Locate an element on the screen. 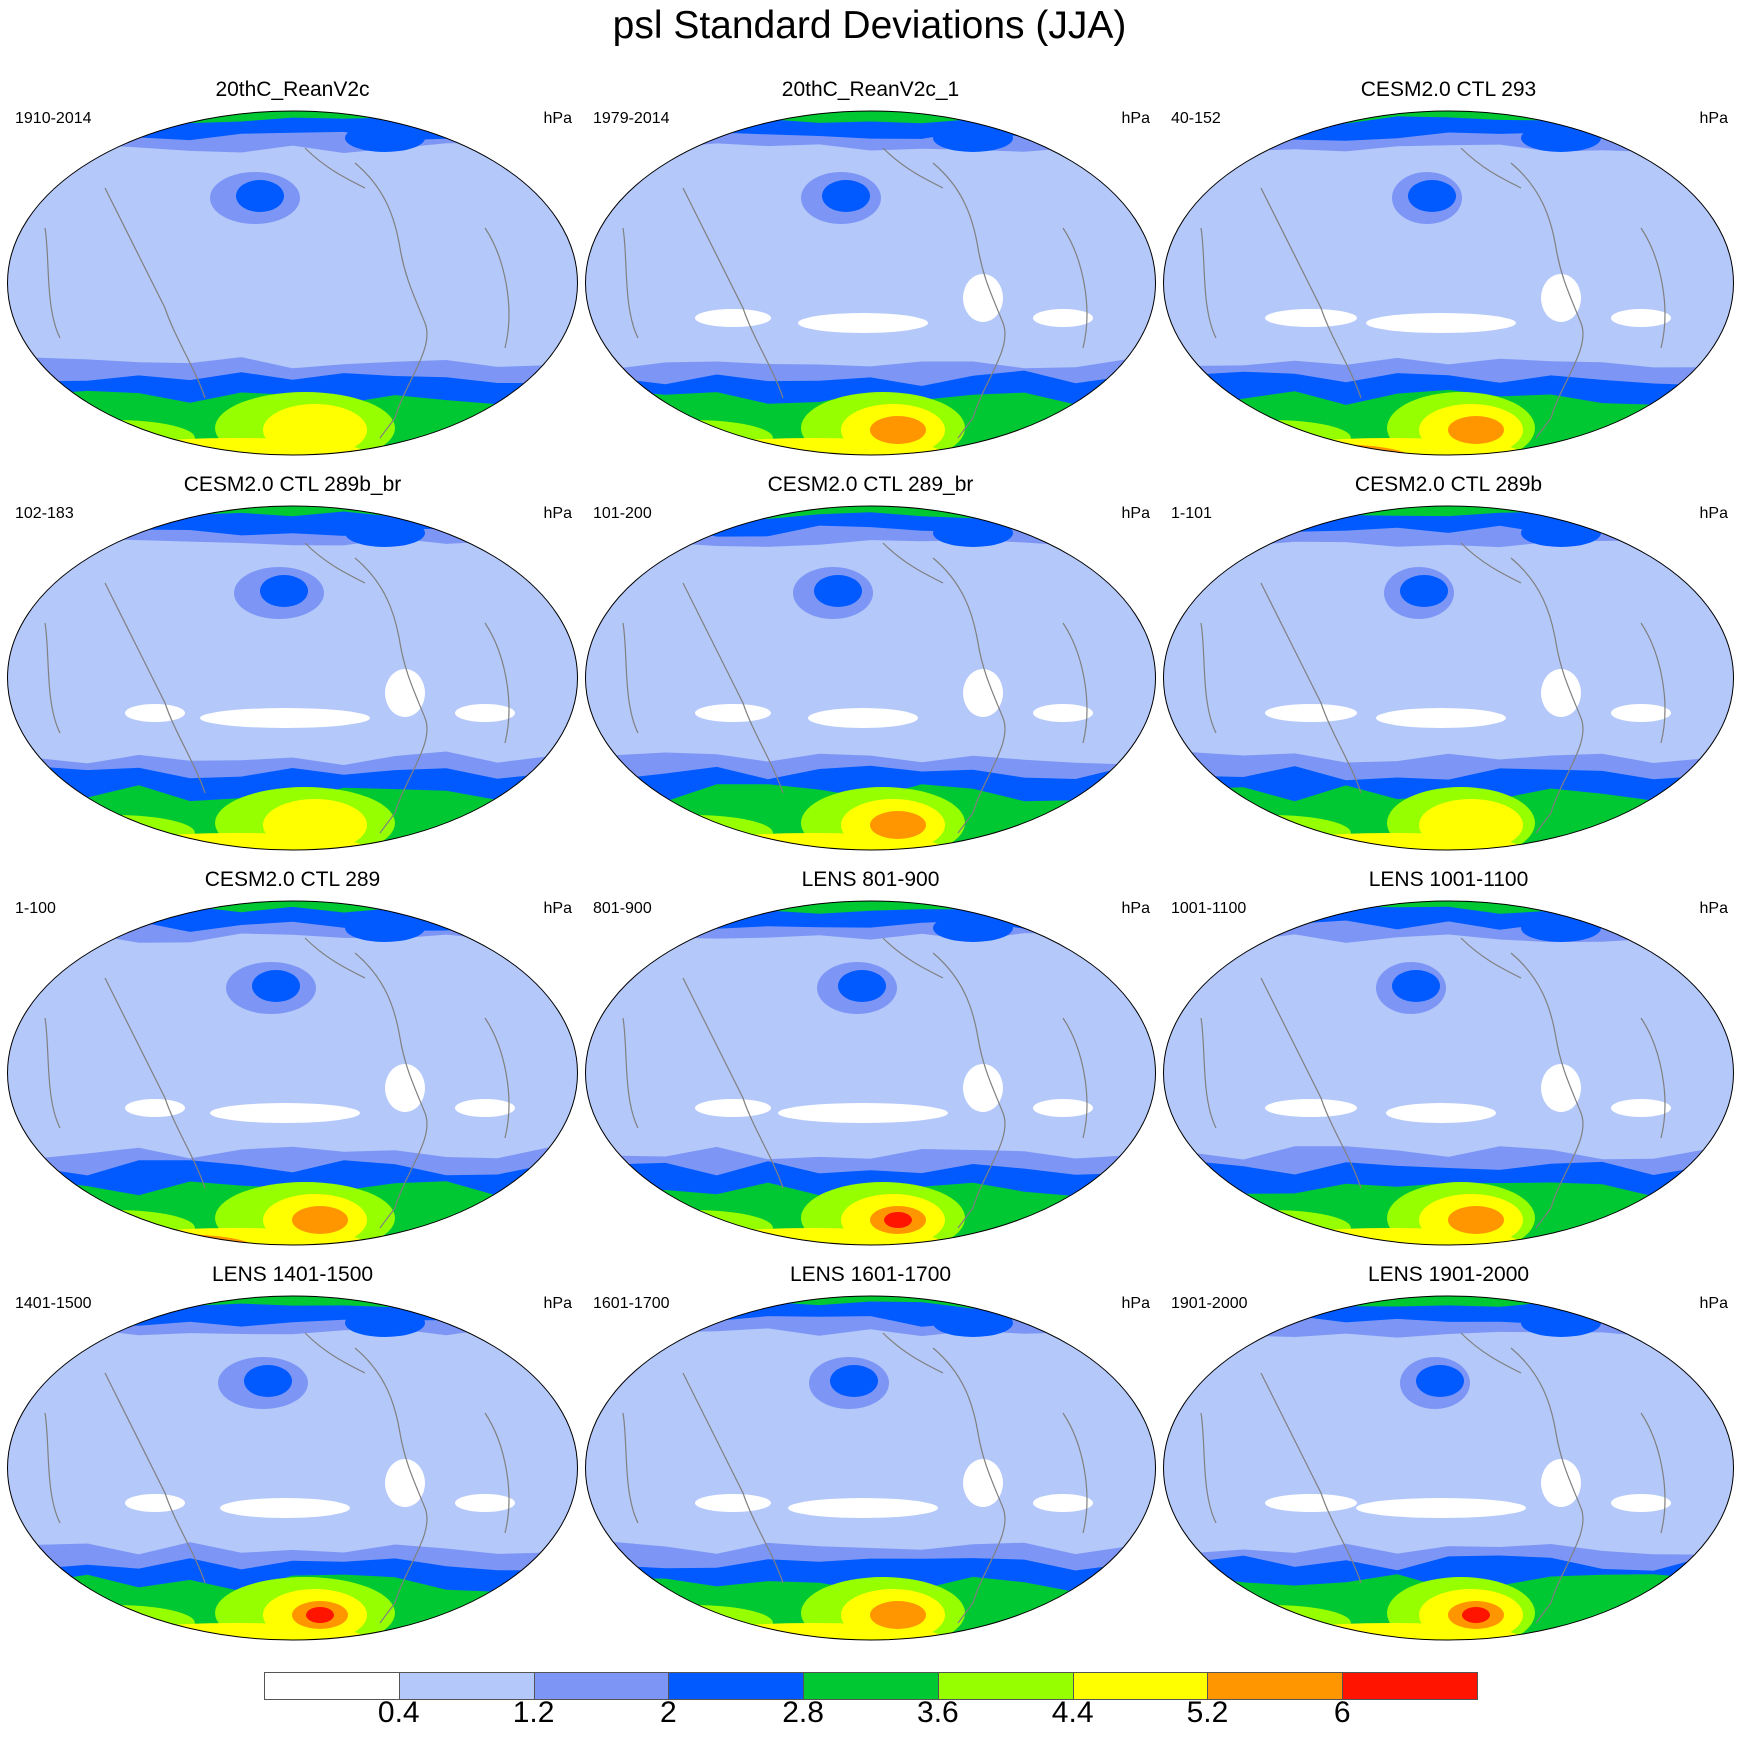 The width and height of the screenshot is (1739, 1738). panel-years: 1901-2000 is located at coordinates (1209, 1303).